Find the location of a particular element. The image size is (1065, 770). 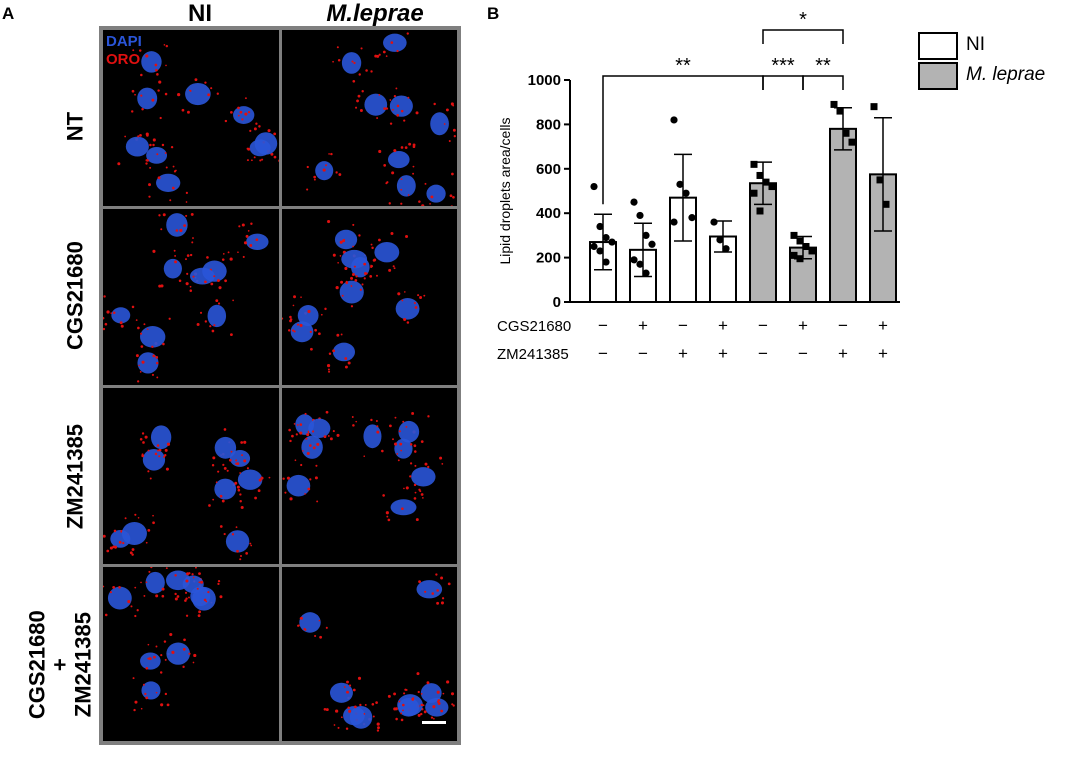

micrograph-mleprae-cgs21680 is located at coordinates (369, 297).